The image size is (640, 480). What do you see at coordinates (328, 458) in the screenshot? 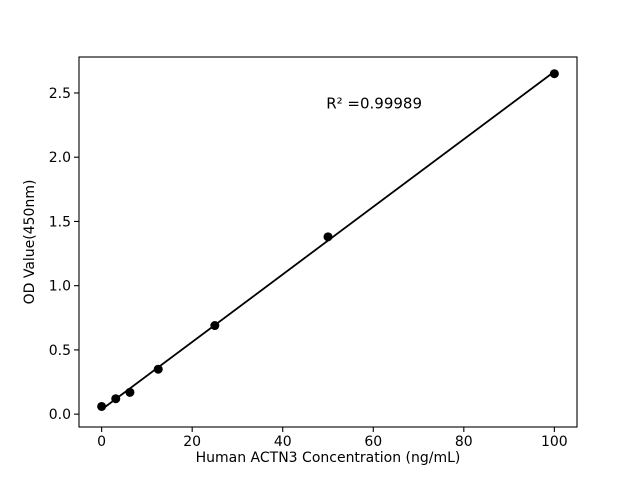
I see `x-axis-label: Human ACTN3 Concentration (ng/mL)` at bounding box center [328, 458].